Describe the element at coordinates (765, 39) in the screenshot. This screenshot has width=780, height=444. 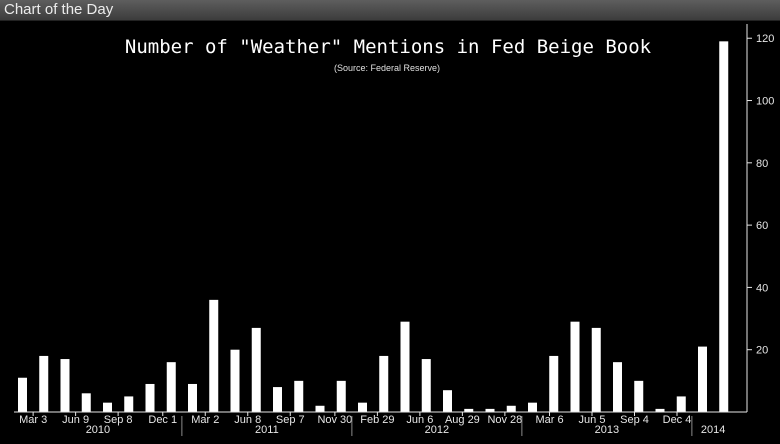
I see `y-tick-label: 120` at that location.